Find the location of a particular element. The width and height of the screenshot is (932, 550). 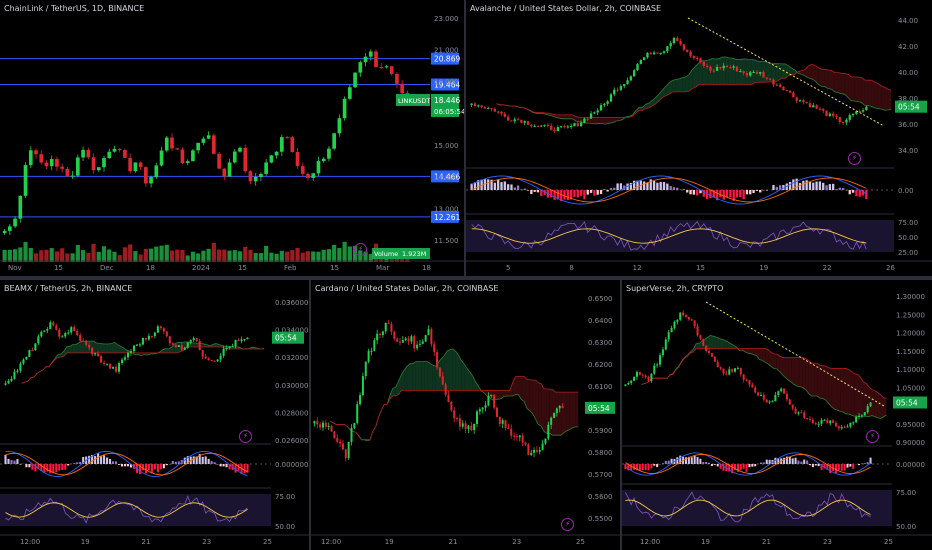

price-tag is located at coordinates (600, 407).